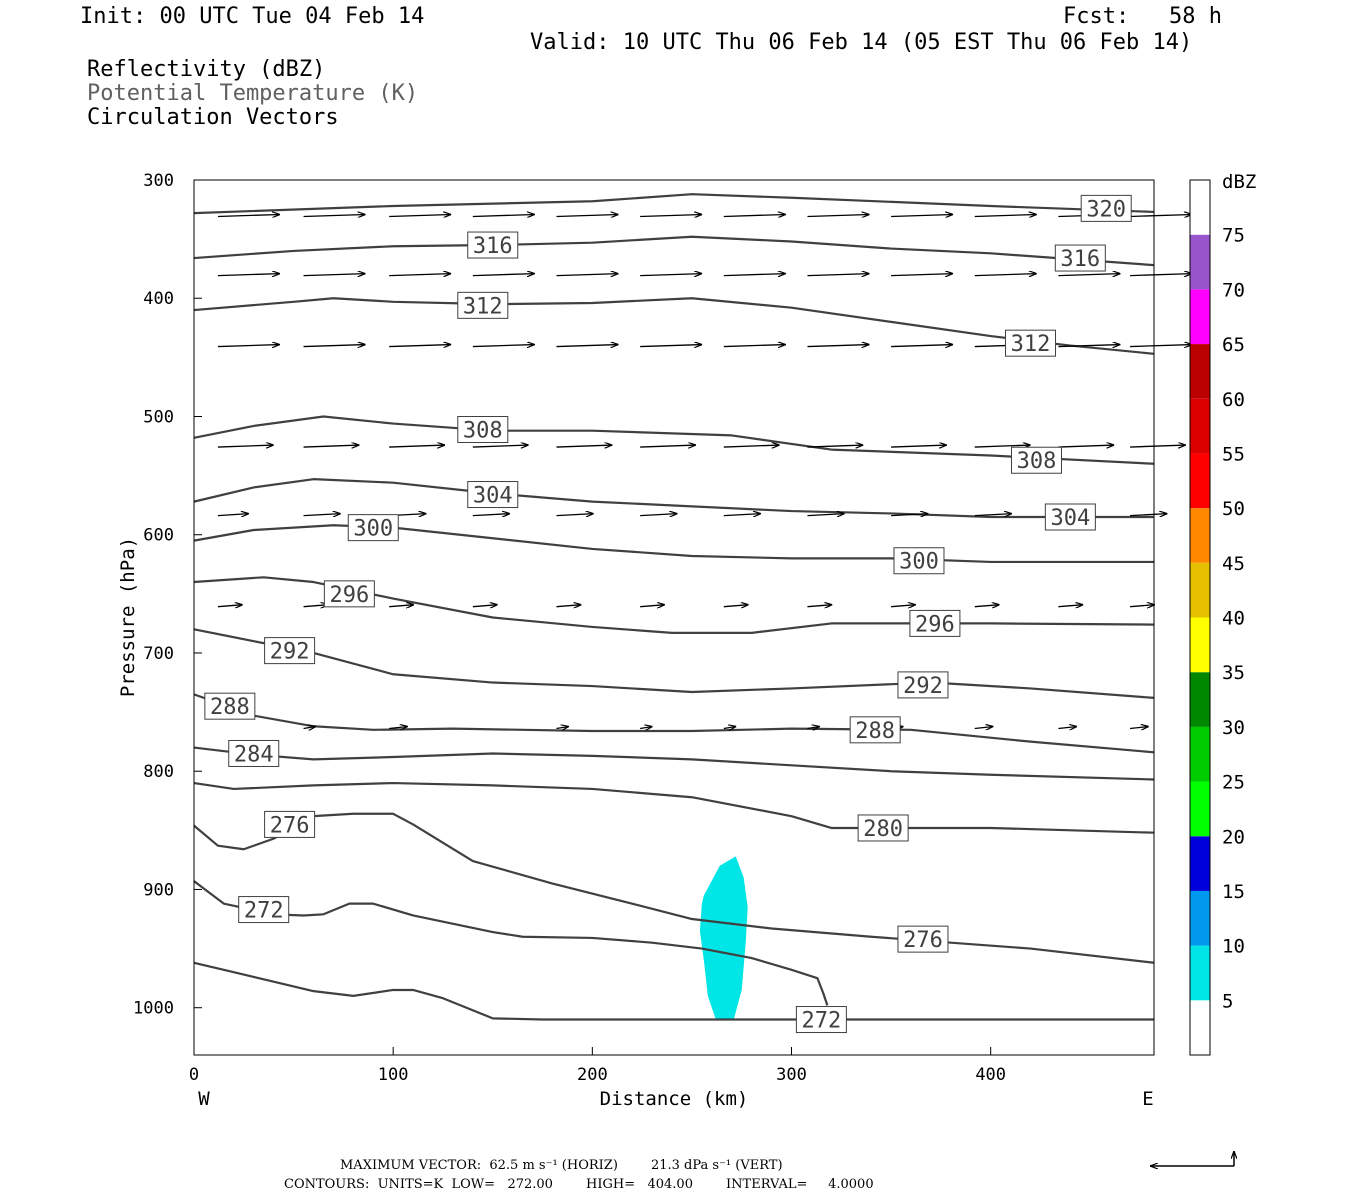 The height and width of the screenshot is (1200, 1350). I want to click on colorbar-tick-label: 30, so click(1233, 728).